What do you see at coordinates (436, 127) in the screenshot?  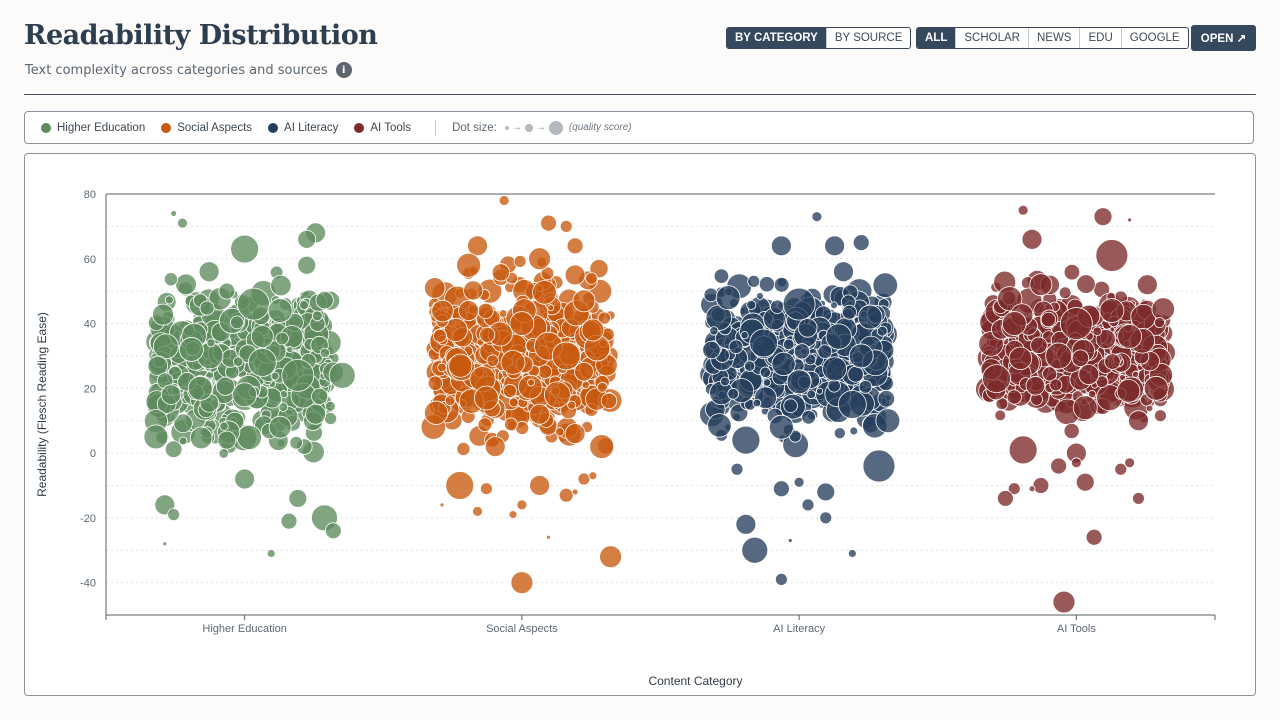 I see `legend-separator` at bounding box center [436, 127].